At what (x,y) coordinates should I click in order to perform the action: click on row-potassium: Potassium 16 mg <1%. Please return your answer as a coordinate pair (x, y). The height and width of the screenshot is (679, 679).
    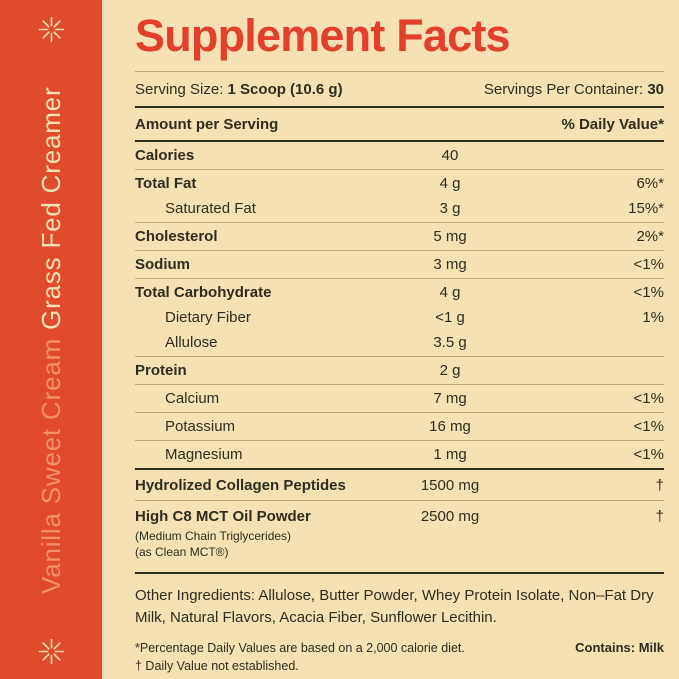
    Looking at the image, I should click on (399, 426).